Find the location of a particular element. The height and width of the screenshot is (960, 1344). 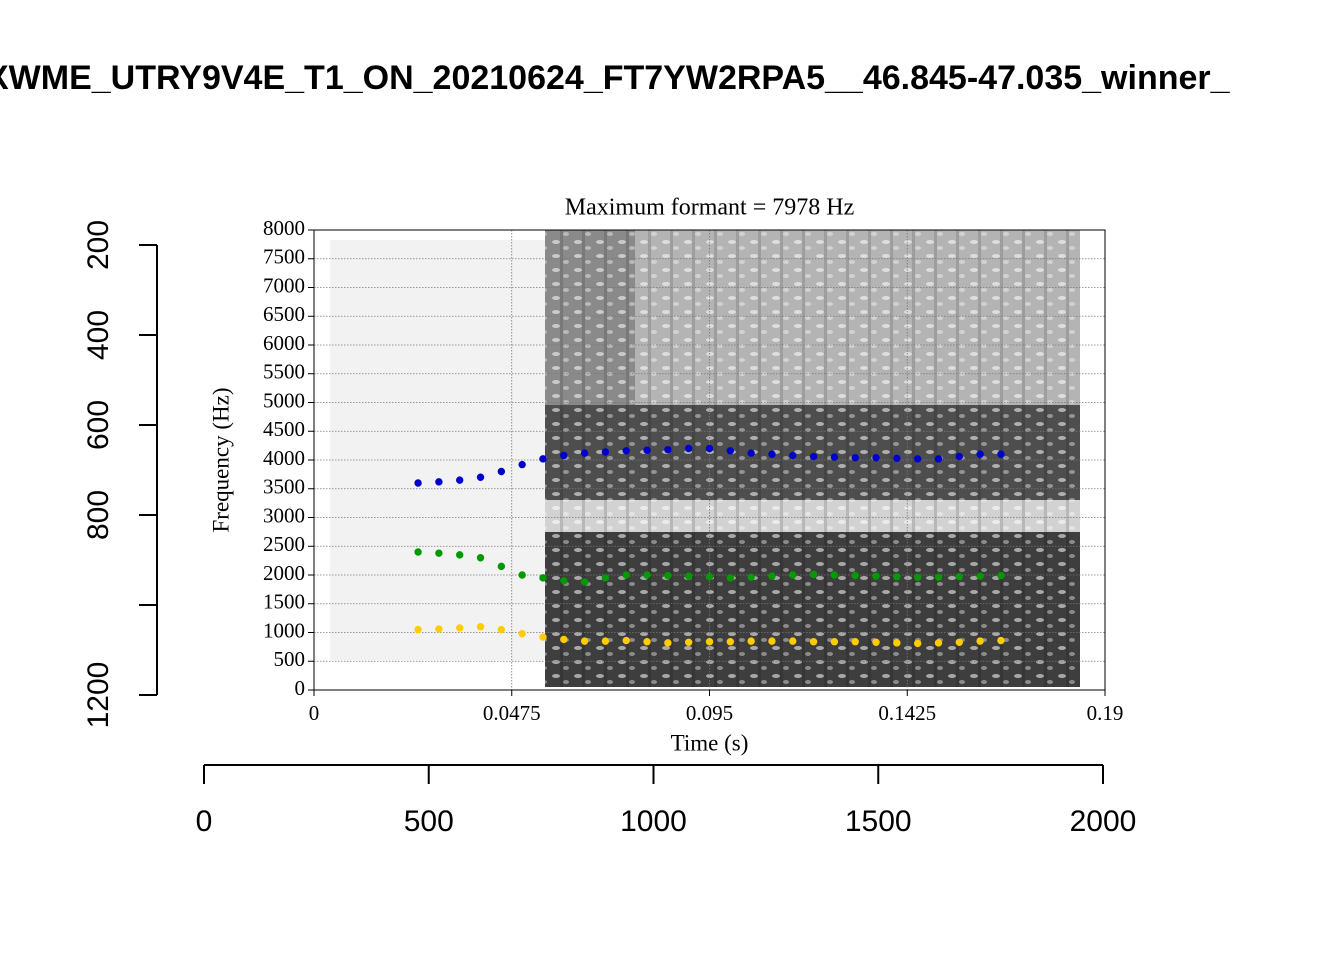

x-tick-label: 1500 is located at coordinates (878, 821).